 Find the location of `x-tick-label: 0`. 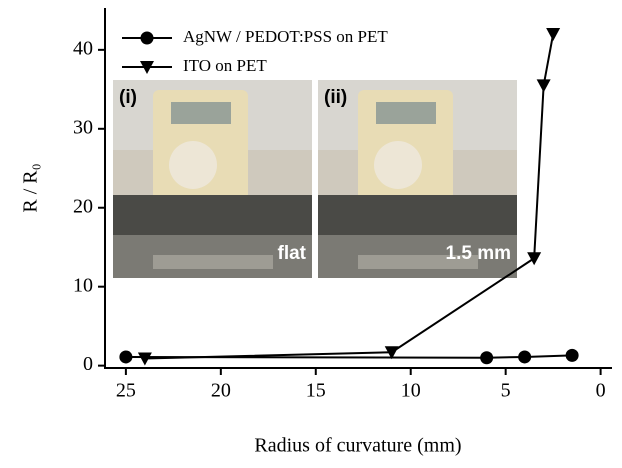

x-tick-label: 0 is located at coordinates (601, 391).